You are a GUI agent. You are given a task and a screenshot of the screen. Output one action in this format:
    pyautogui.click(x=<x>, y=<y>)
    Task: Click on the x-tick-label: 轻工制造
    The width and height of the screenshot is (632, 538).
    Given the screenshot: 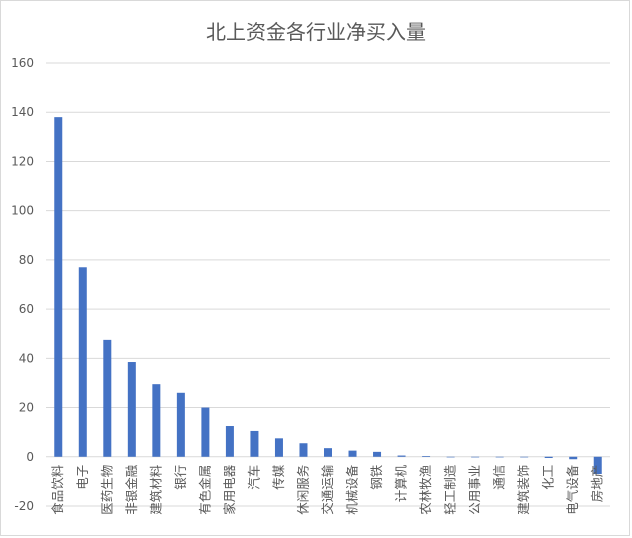 What is the action you would take?
    pyautogui.click(x=450, y=489)
    